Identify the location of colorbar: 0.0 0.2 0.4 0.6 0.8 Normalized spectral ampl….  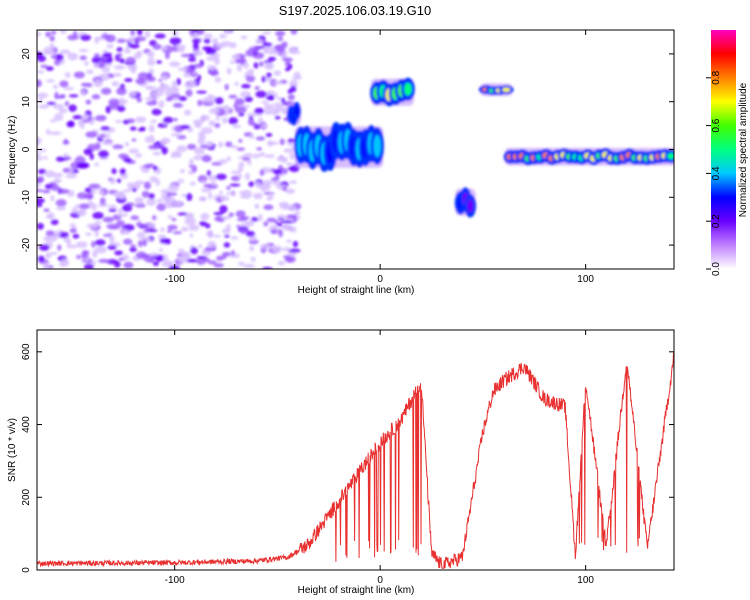
(727, 153).